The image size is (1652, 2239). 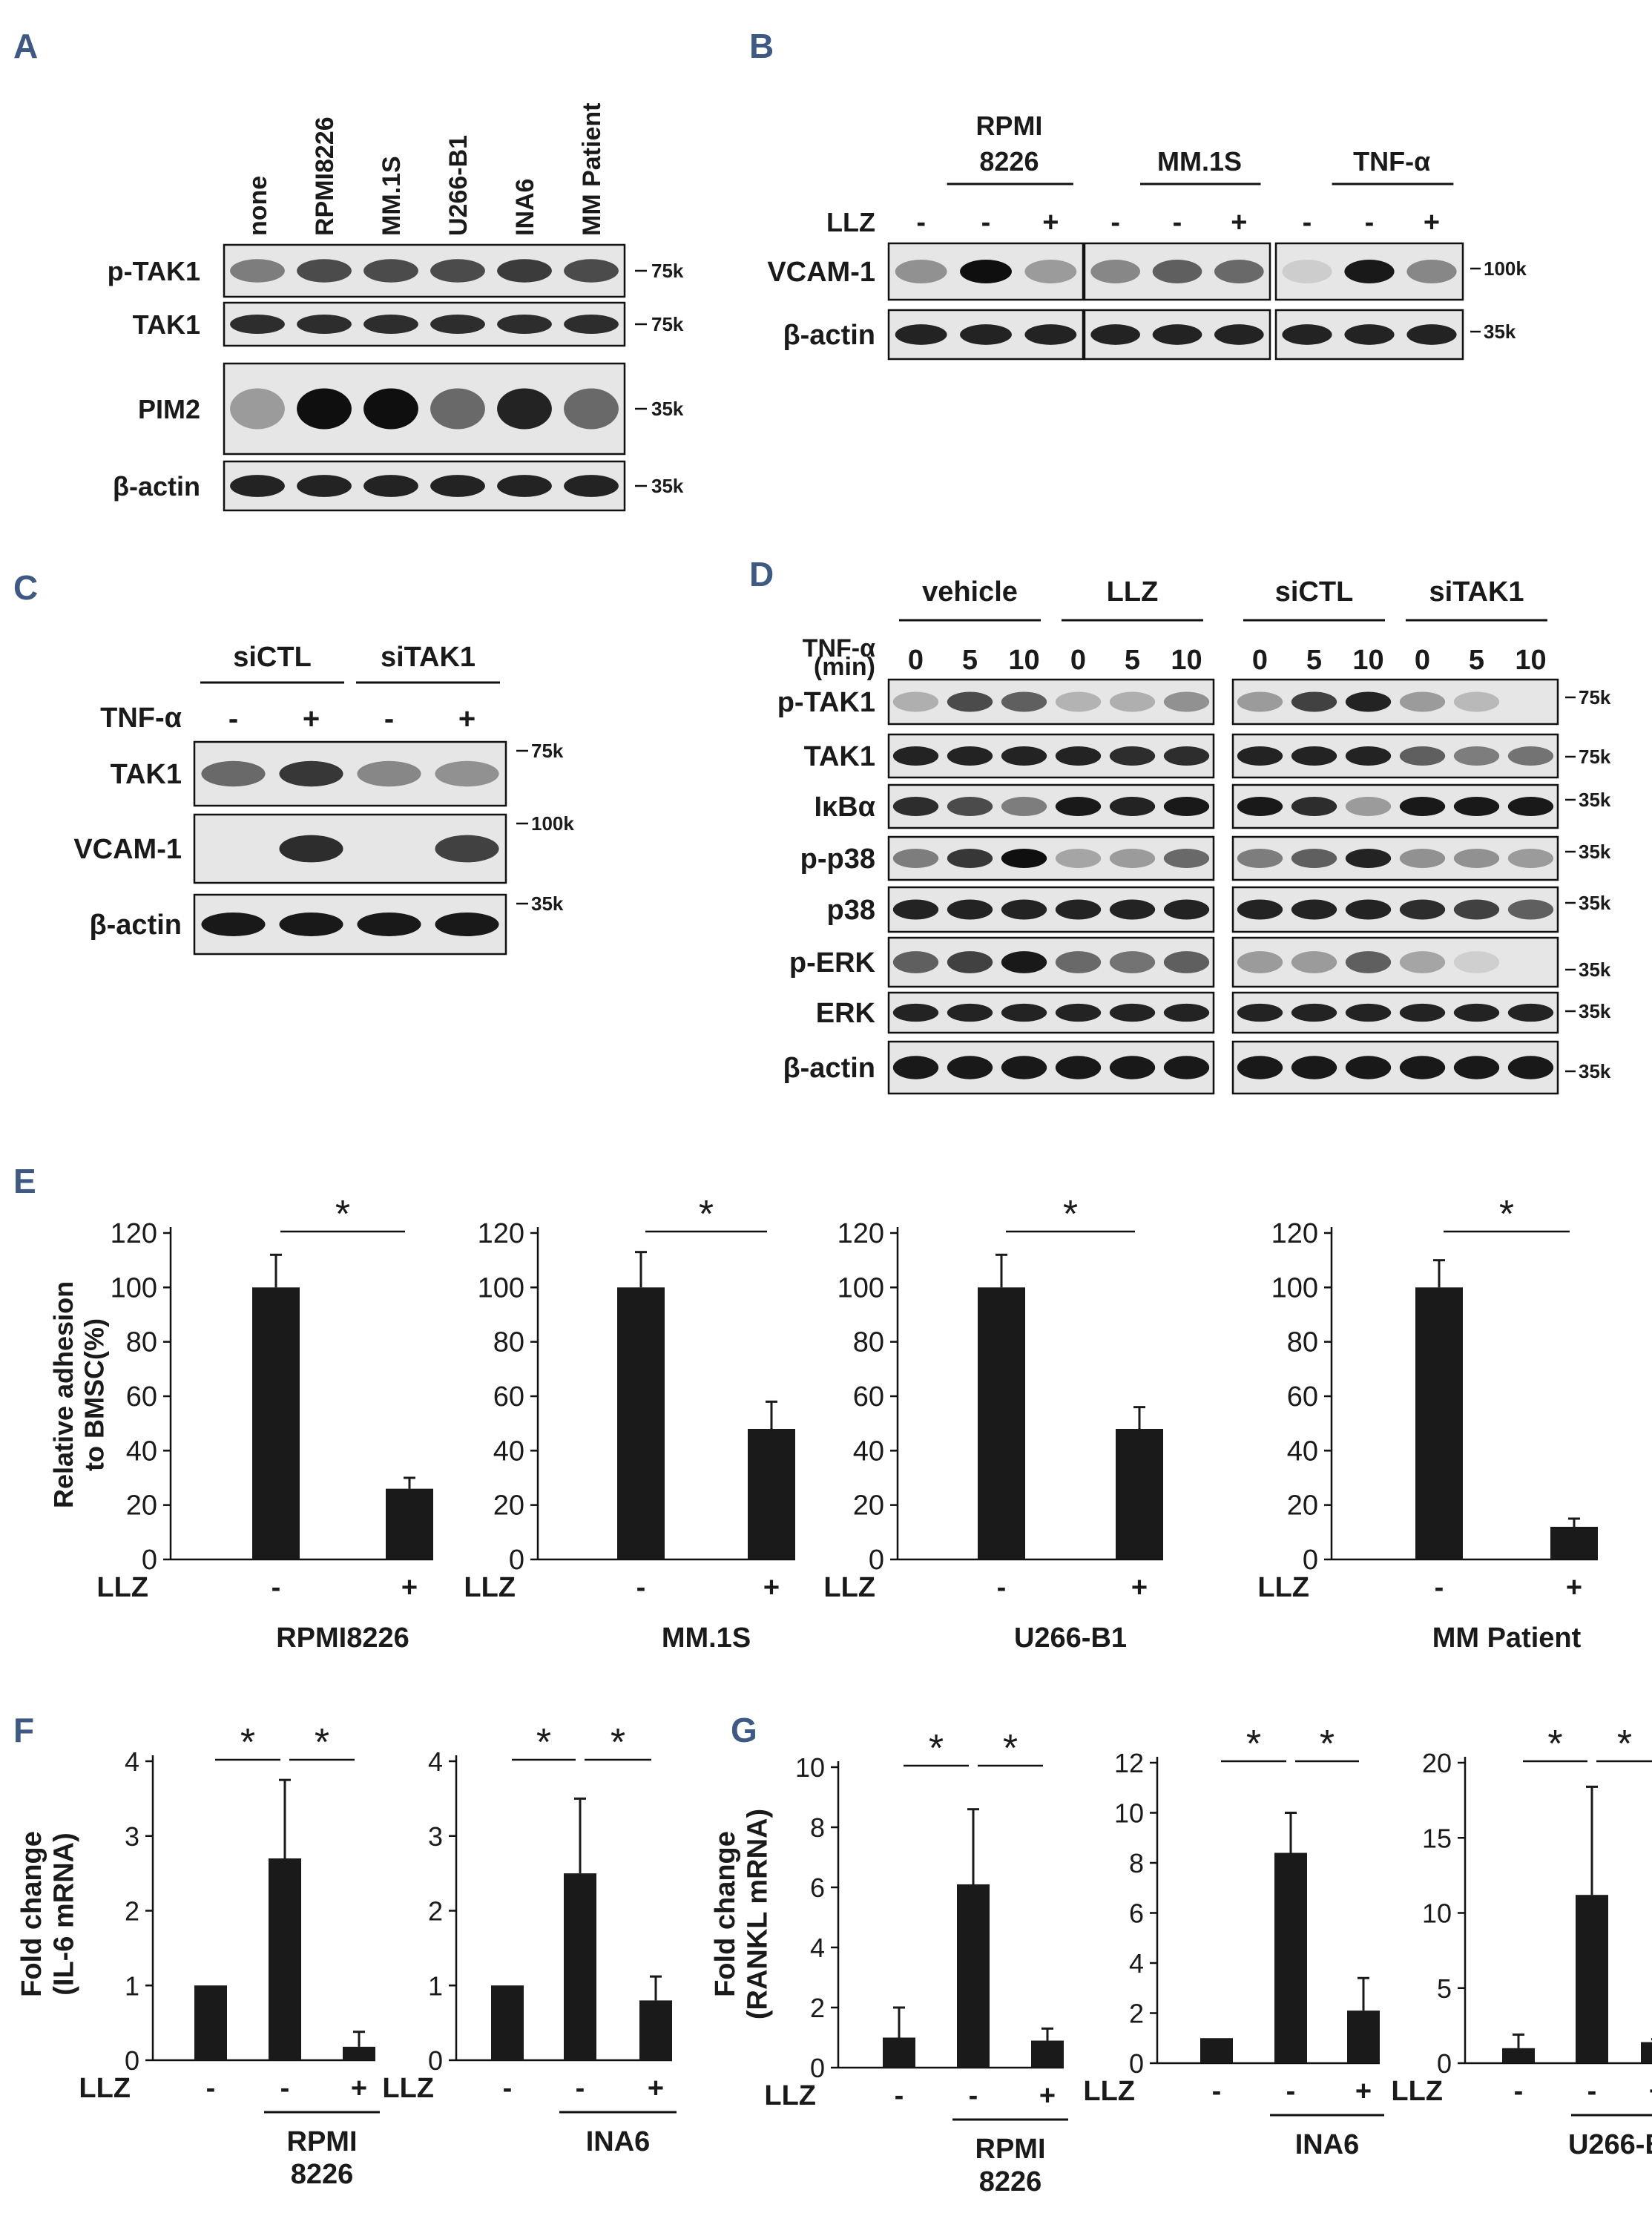 I want to click on treatment-label: TNF-α, so click(x=141, y=718).